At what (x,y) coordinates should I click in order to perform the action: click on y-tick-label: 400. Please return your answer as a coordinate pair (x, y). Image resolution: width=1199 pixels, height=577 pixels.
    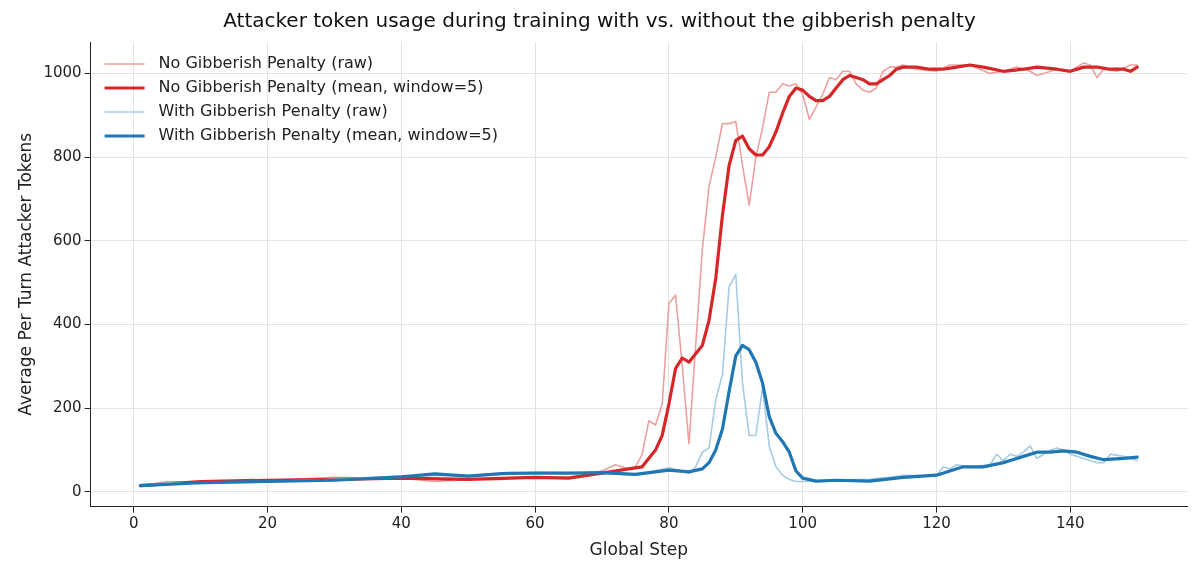
    Looking at the image, I should click on (67, 323).